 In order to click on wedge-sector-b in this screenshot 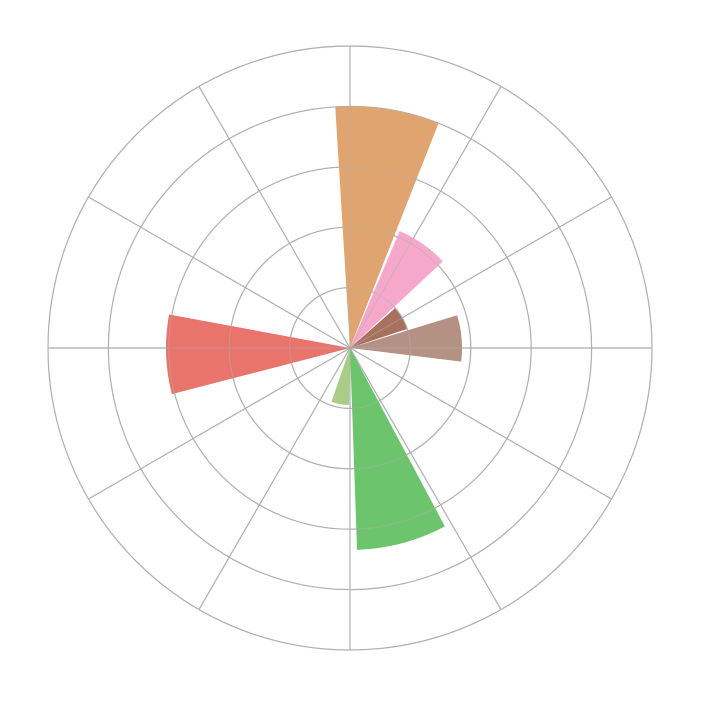, I will do `click(396, 289)`.